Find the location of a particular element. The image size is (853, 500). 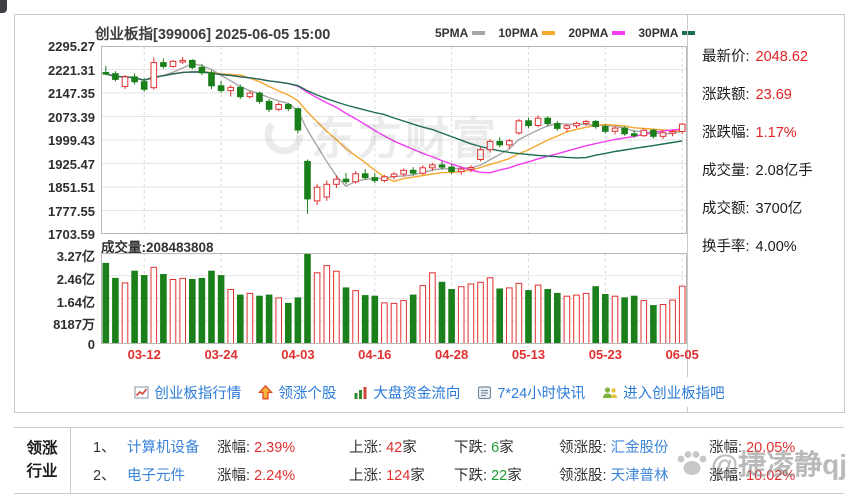

corner-mark is located at coordinates (3, 6).